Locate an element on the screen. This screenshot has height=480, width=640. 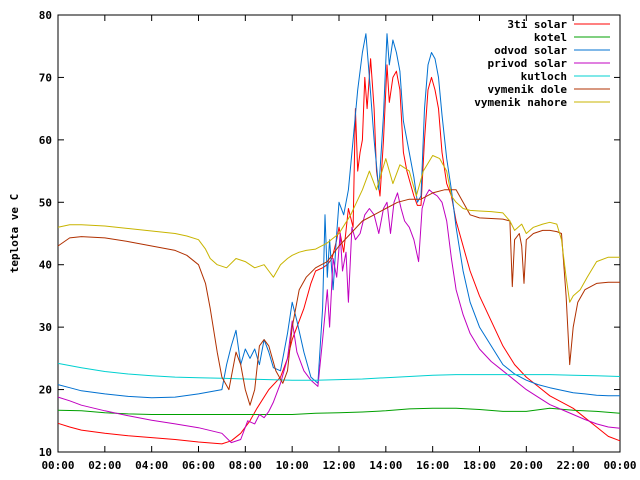
legend-label: 3ti solar is located at coordinates (537, 24).